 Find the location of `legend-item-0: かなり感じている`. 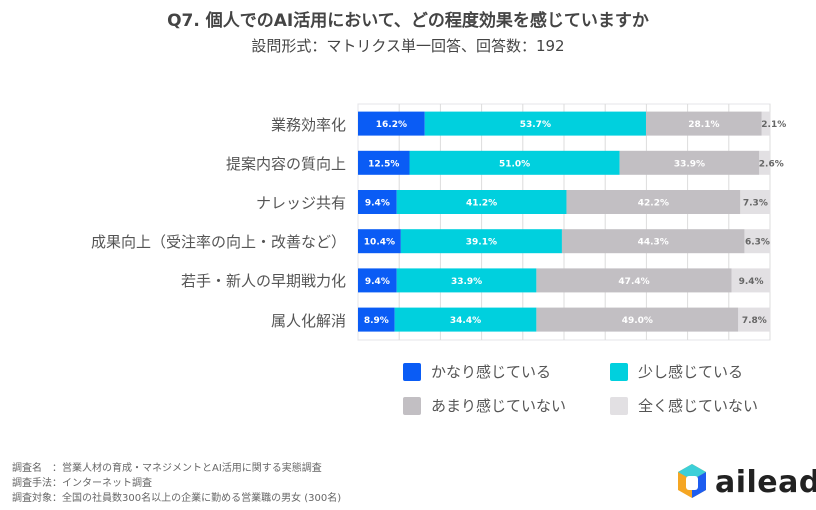

legend-item-0: かなり感じている is located at coordinates (477, 371).